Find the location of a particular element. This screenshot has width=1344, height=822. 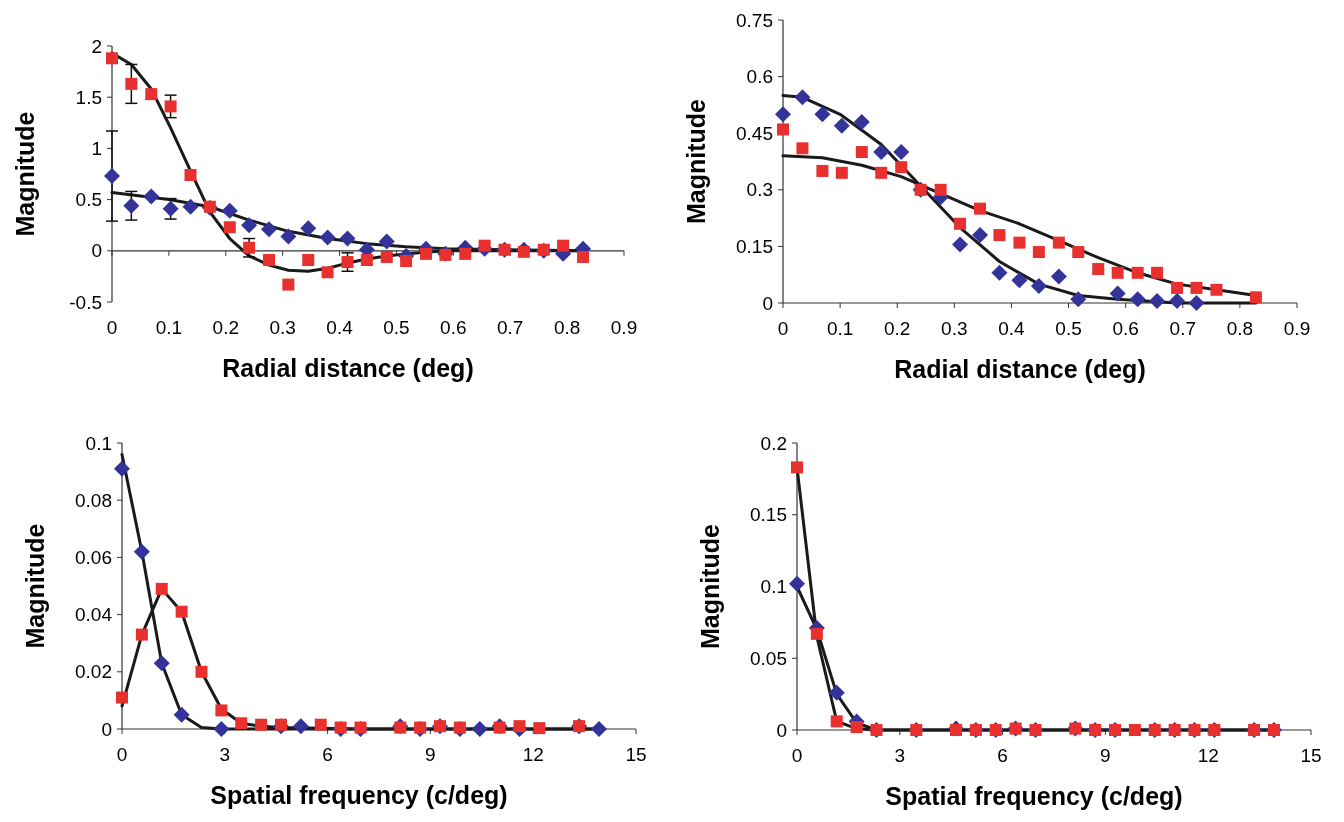

y-tick-label: 0.6 is located at coordinates (759, 77).